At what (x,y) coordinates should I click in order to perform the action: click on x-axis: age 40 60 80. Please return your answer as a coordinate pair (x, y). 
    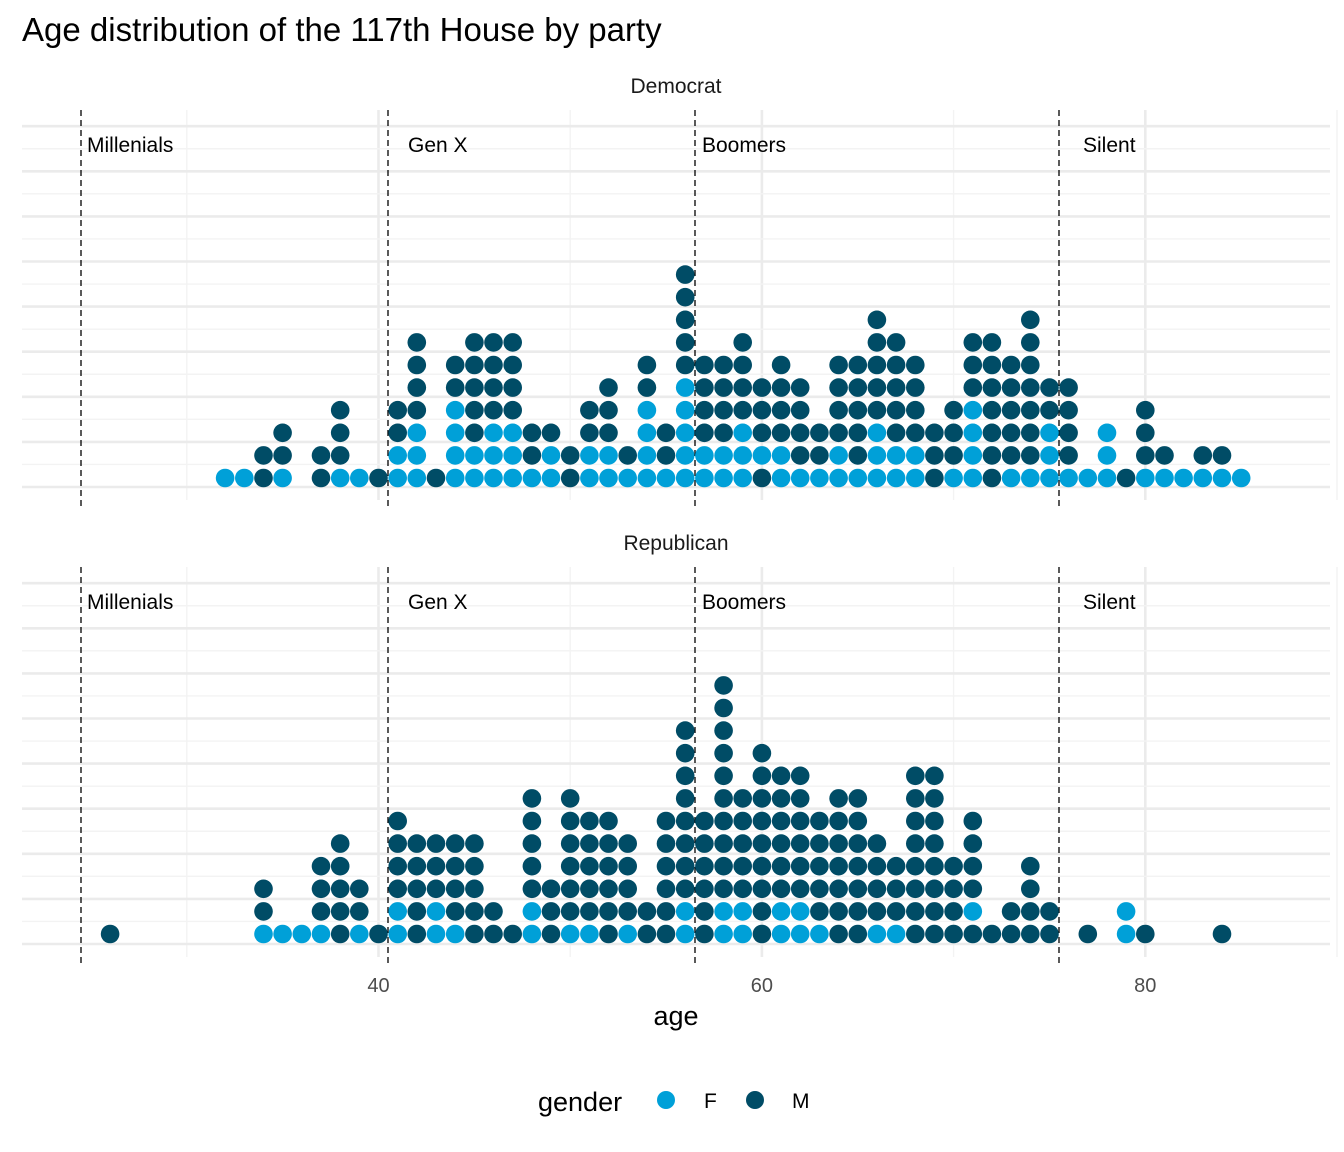
    Looking at the image, I should click on (761, 1003).